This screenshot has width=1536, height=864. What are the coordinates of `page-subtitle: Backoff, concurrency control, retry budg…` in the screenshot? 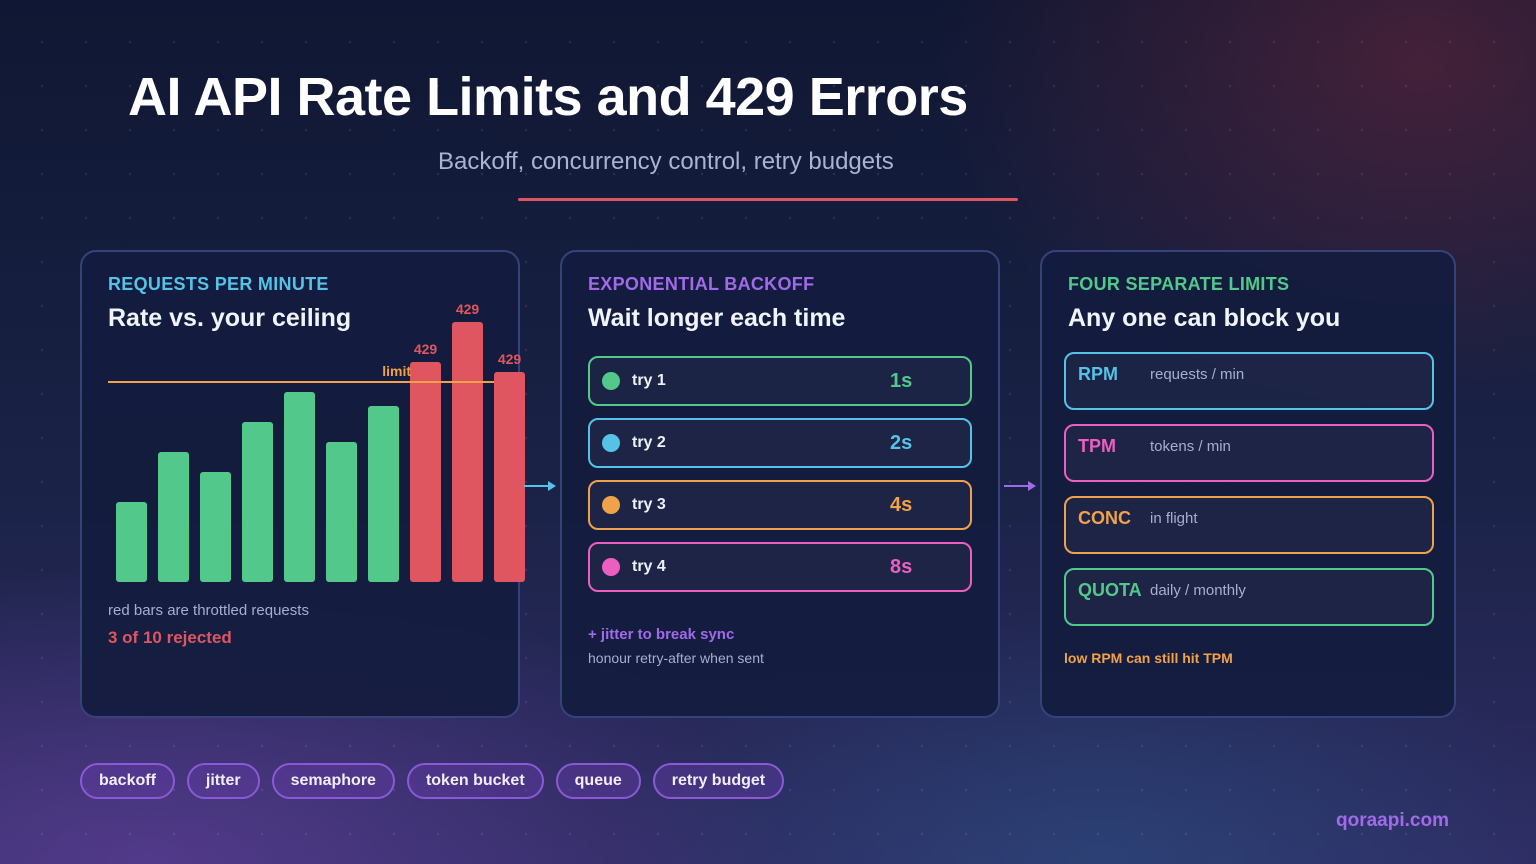 It's located at (666, 161).